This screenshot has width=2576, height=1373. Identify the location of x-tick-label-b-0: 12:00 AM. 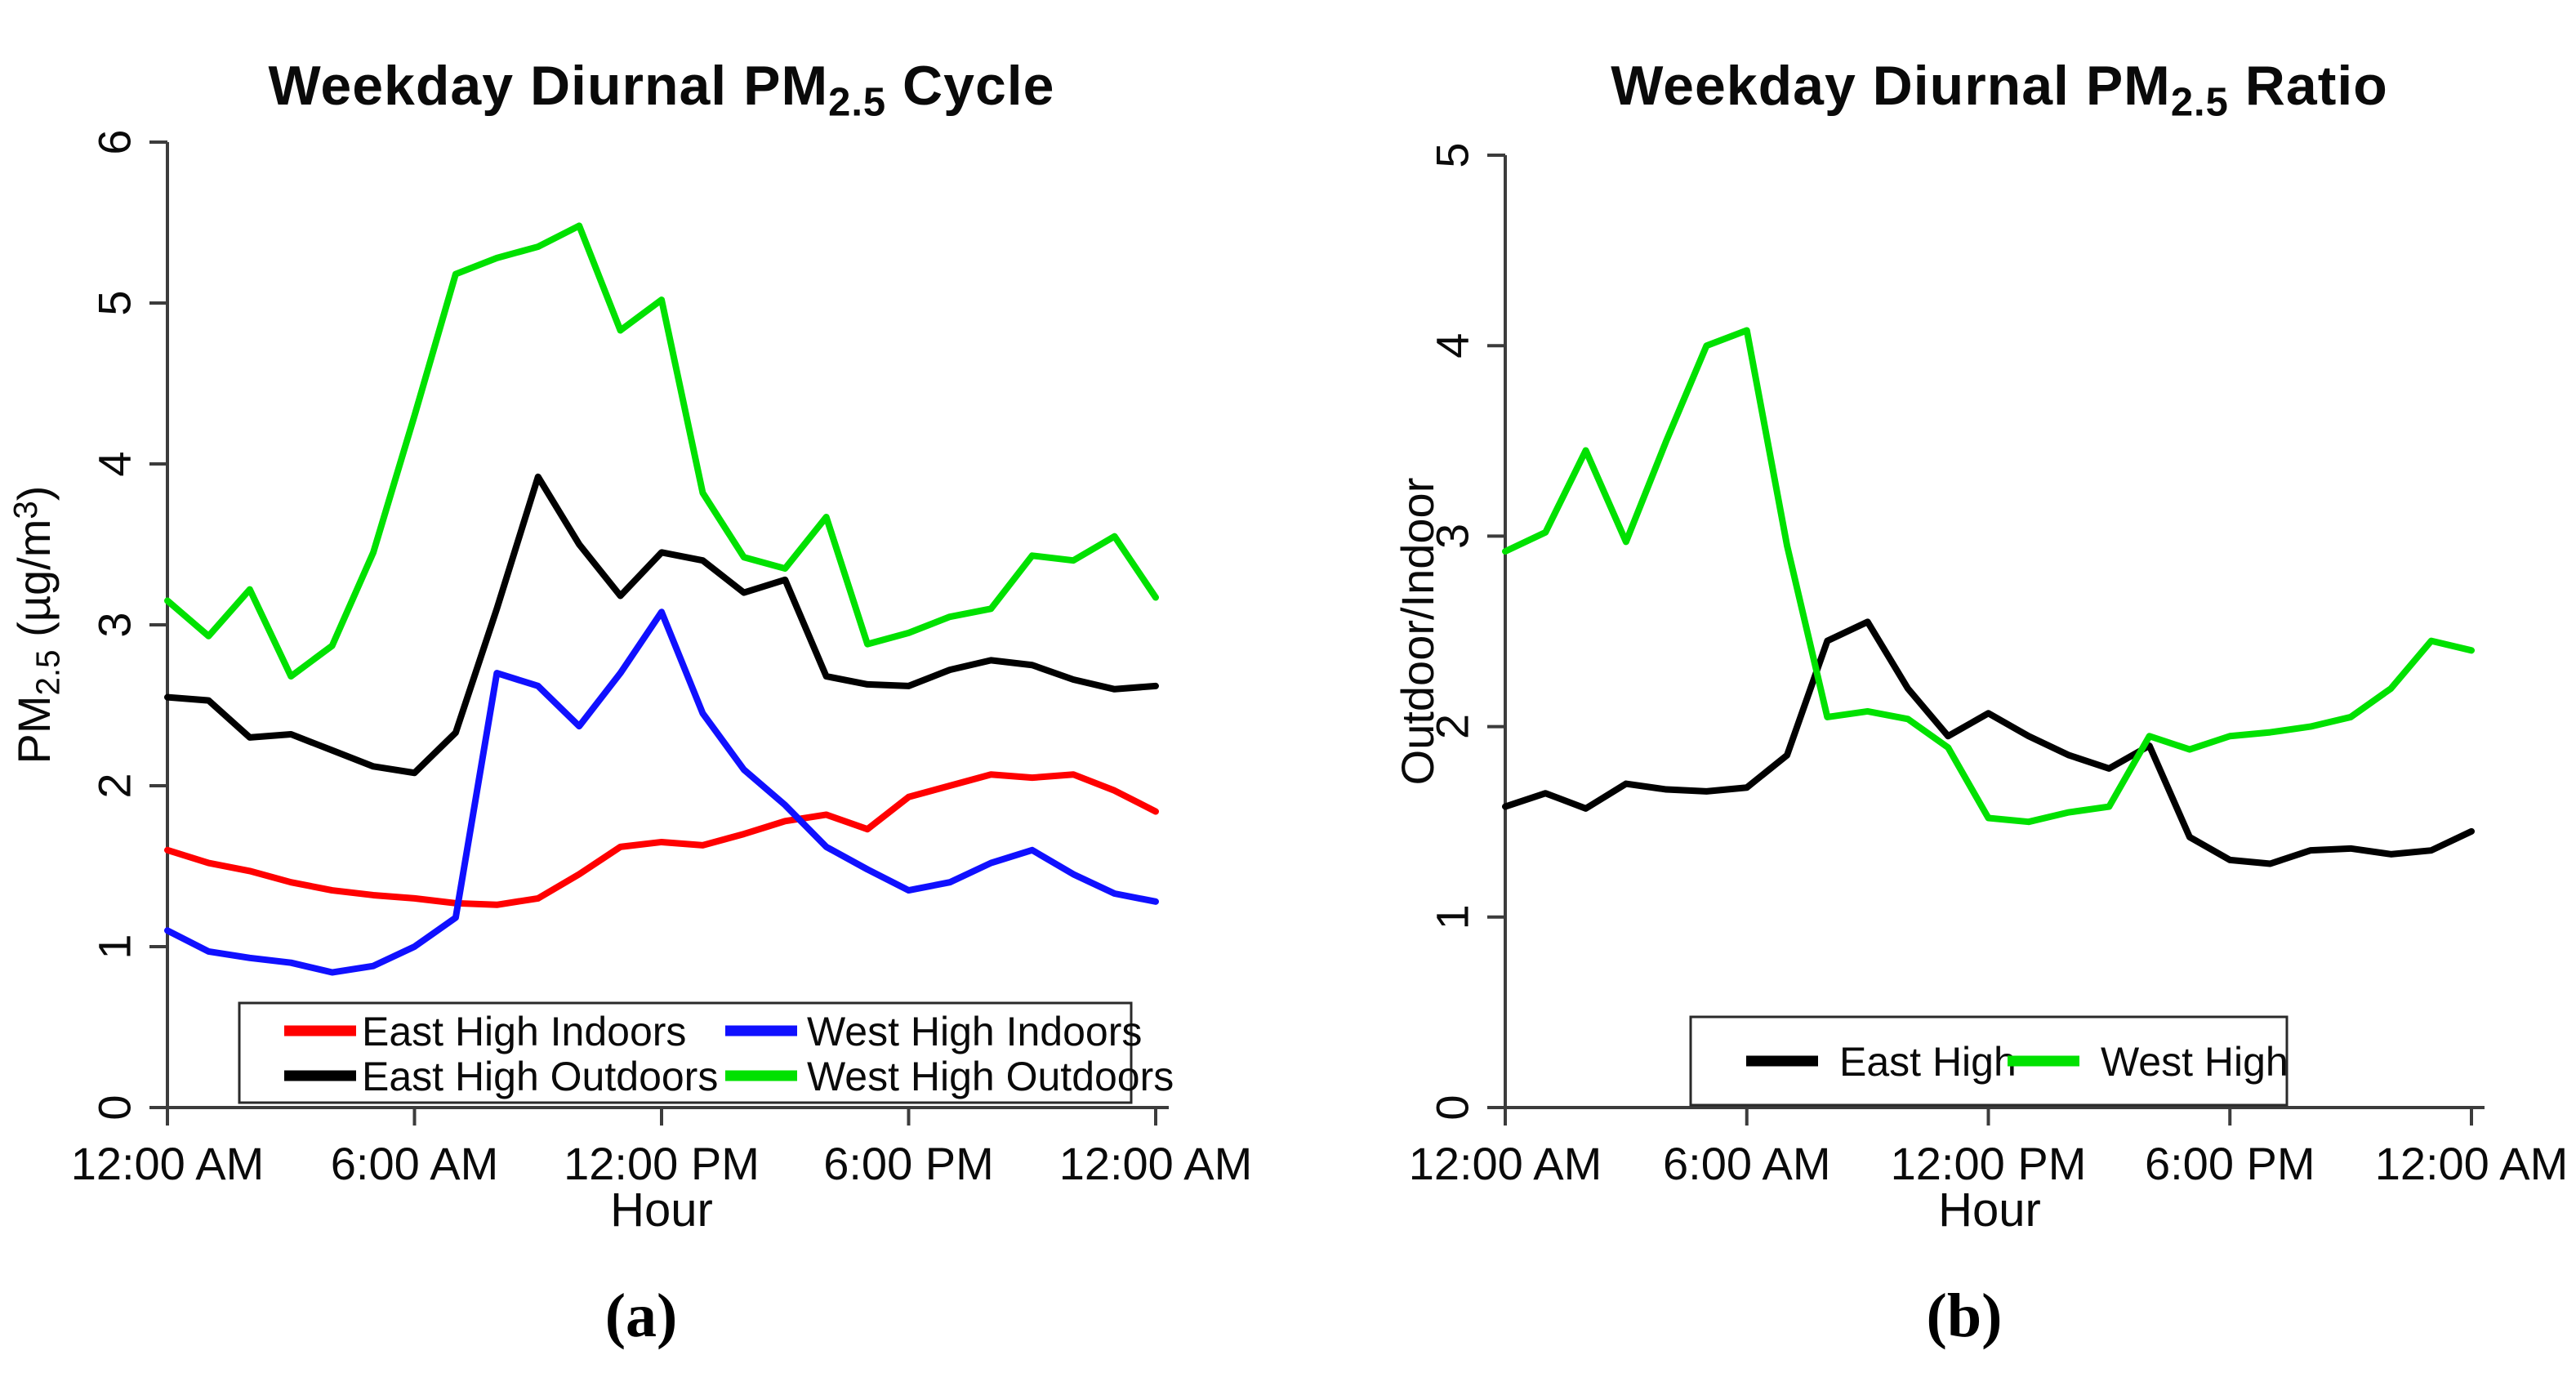
(1505, 1163).